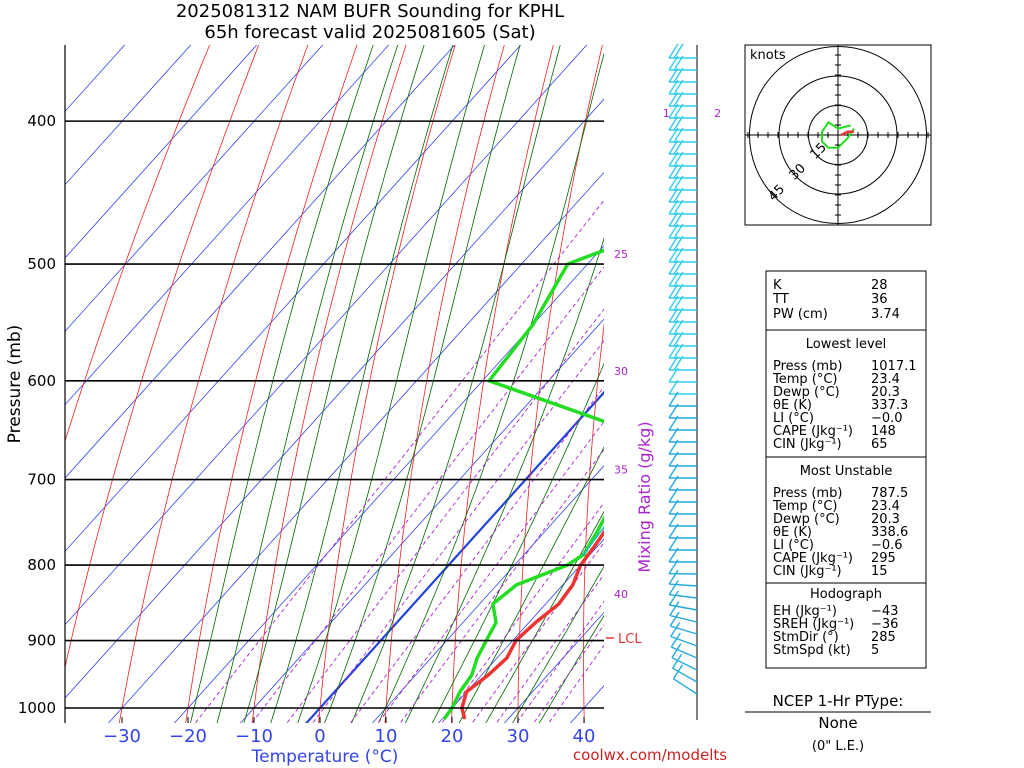 This screenshot has height=768, width=1024. I want to click on lowest-level-value: 65, so click(879, 444).